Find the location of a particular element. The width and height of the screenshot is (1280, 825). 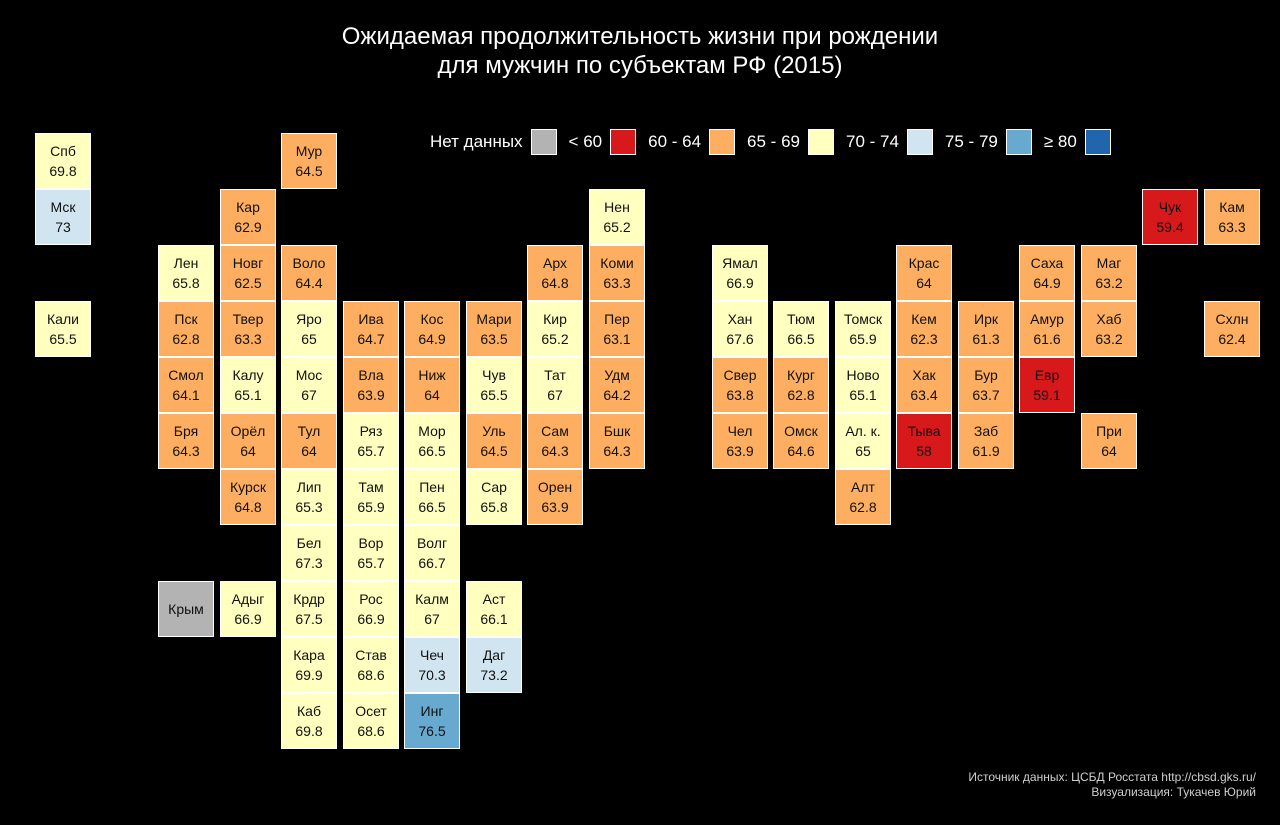

region-name: Курск is located at coordinates (248, 487).